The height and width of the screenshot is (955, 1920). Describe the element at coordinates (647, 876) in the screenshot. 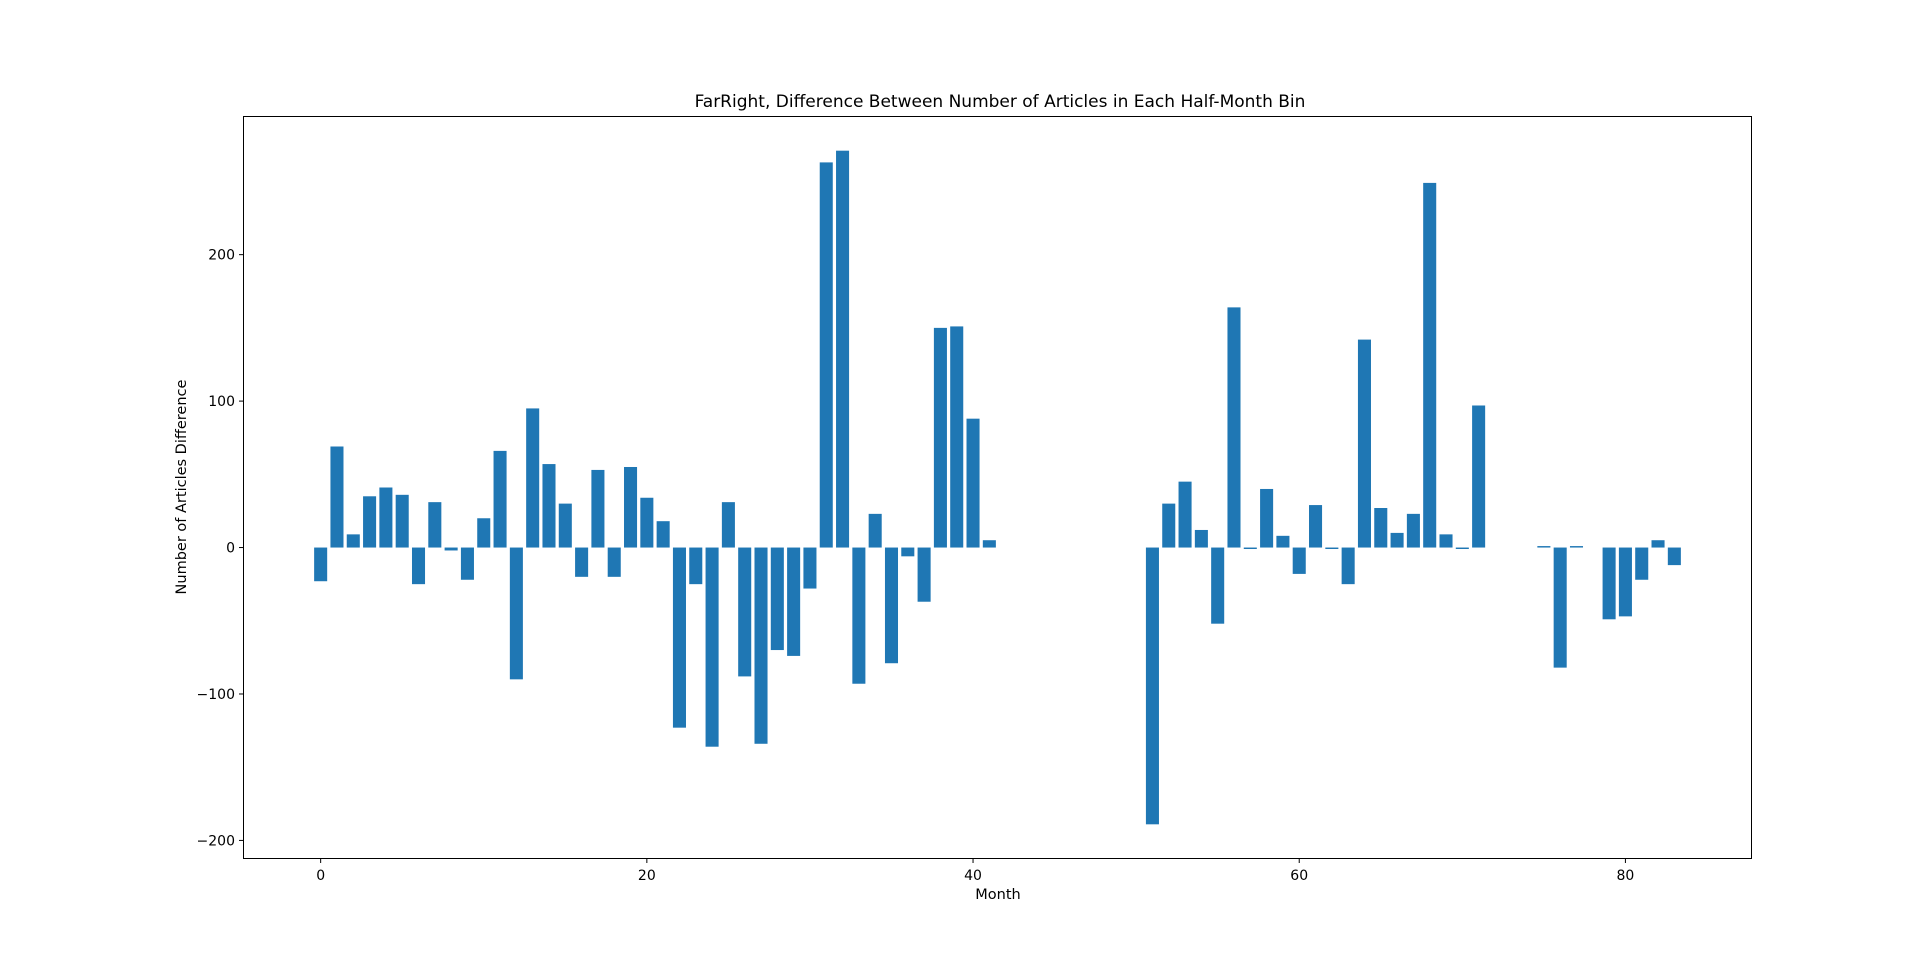

I see `x-tick-label: 20` at that location.